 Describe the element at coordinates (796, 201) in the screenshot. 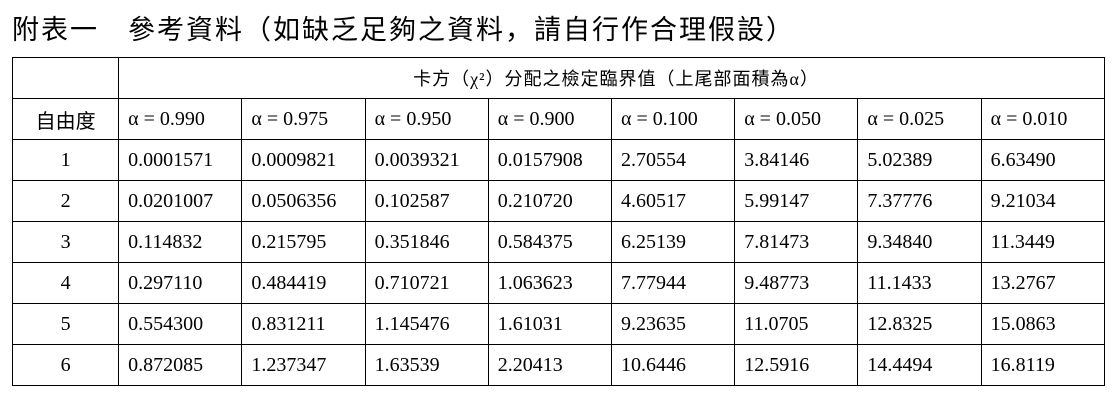

I see `value-cell: 5.99147` at that location.